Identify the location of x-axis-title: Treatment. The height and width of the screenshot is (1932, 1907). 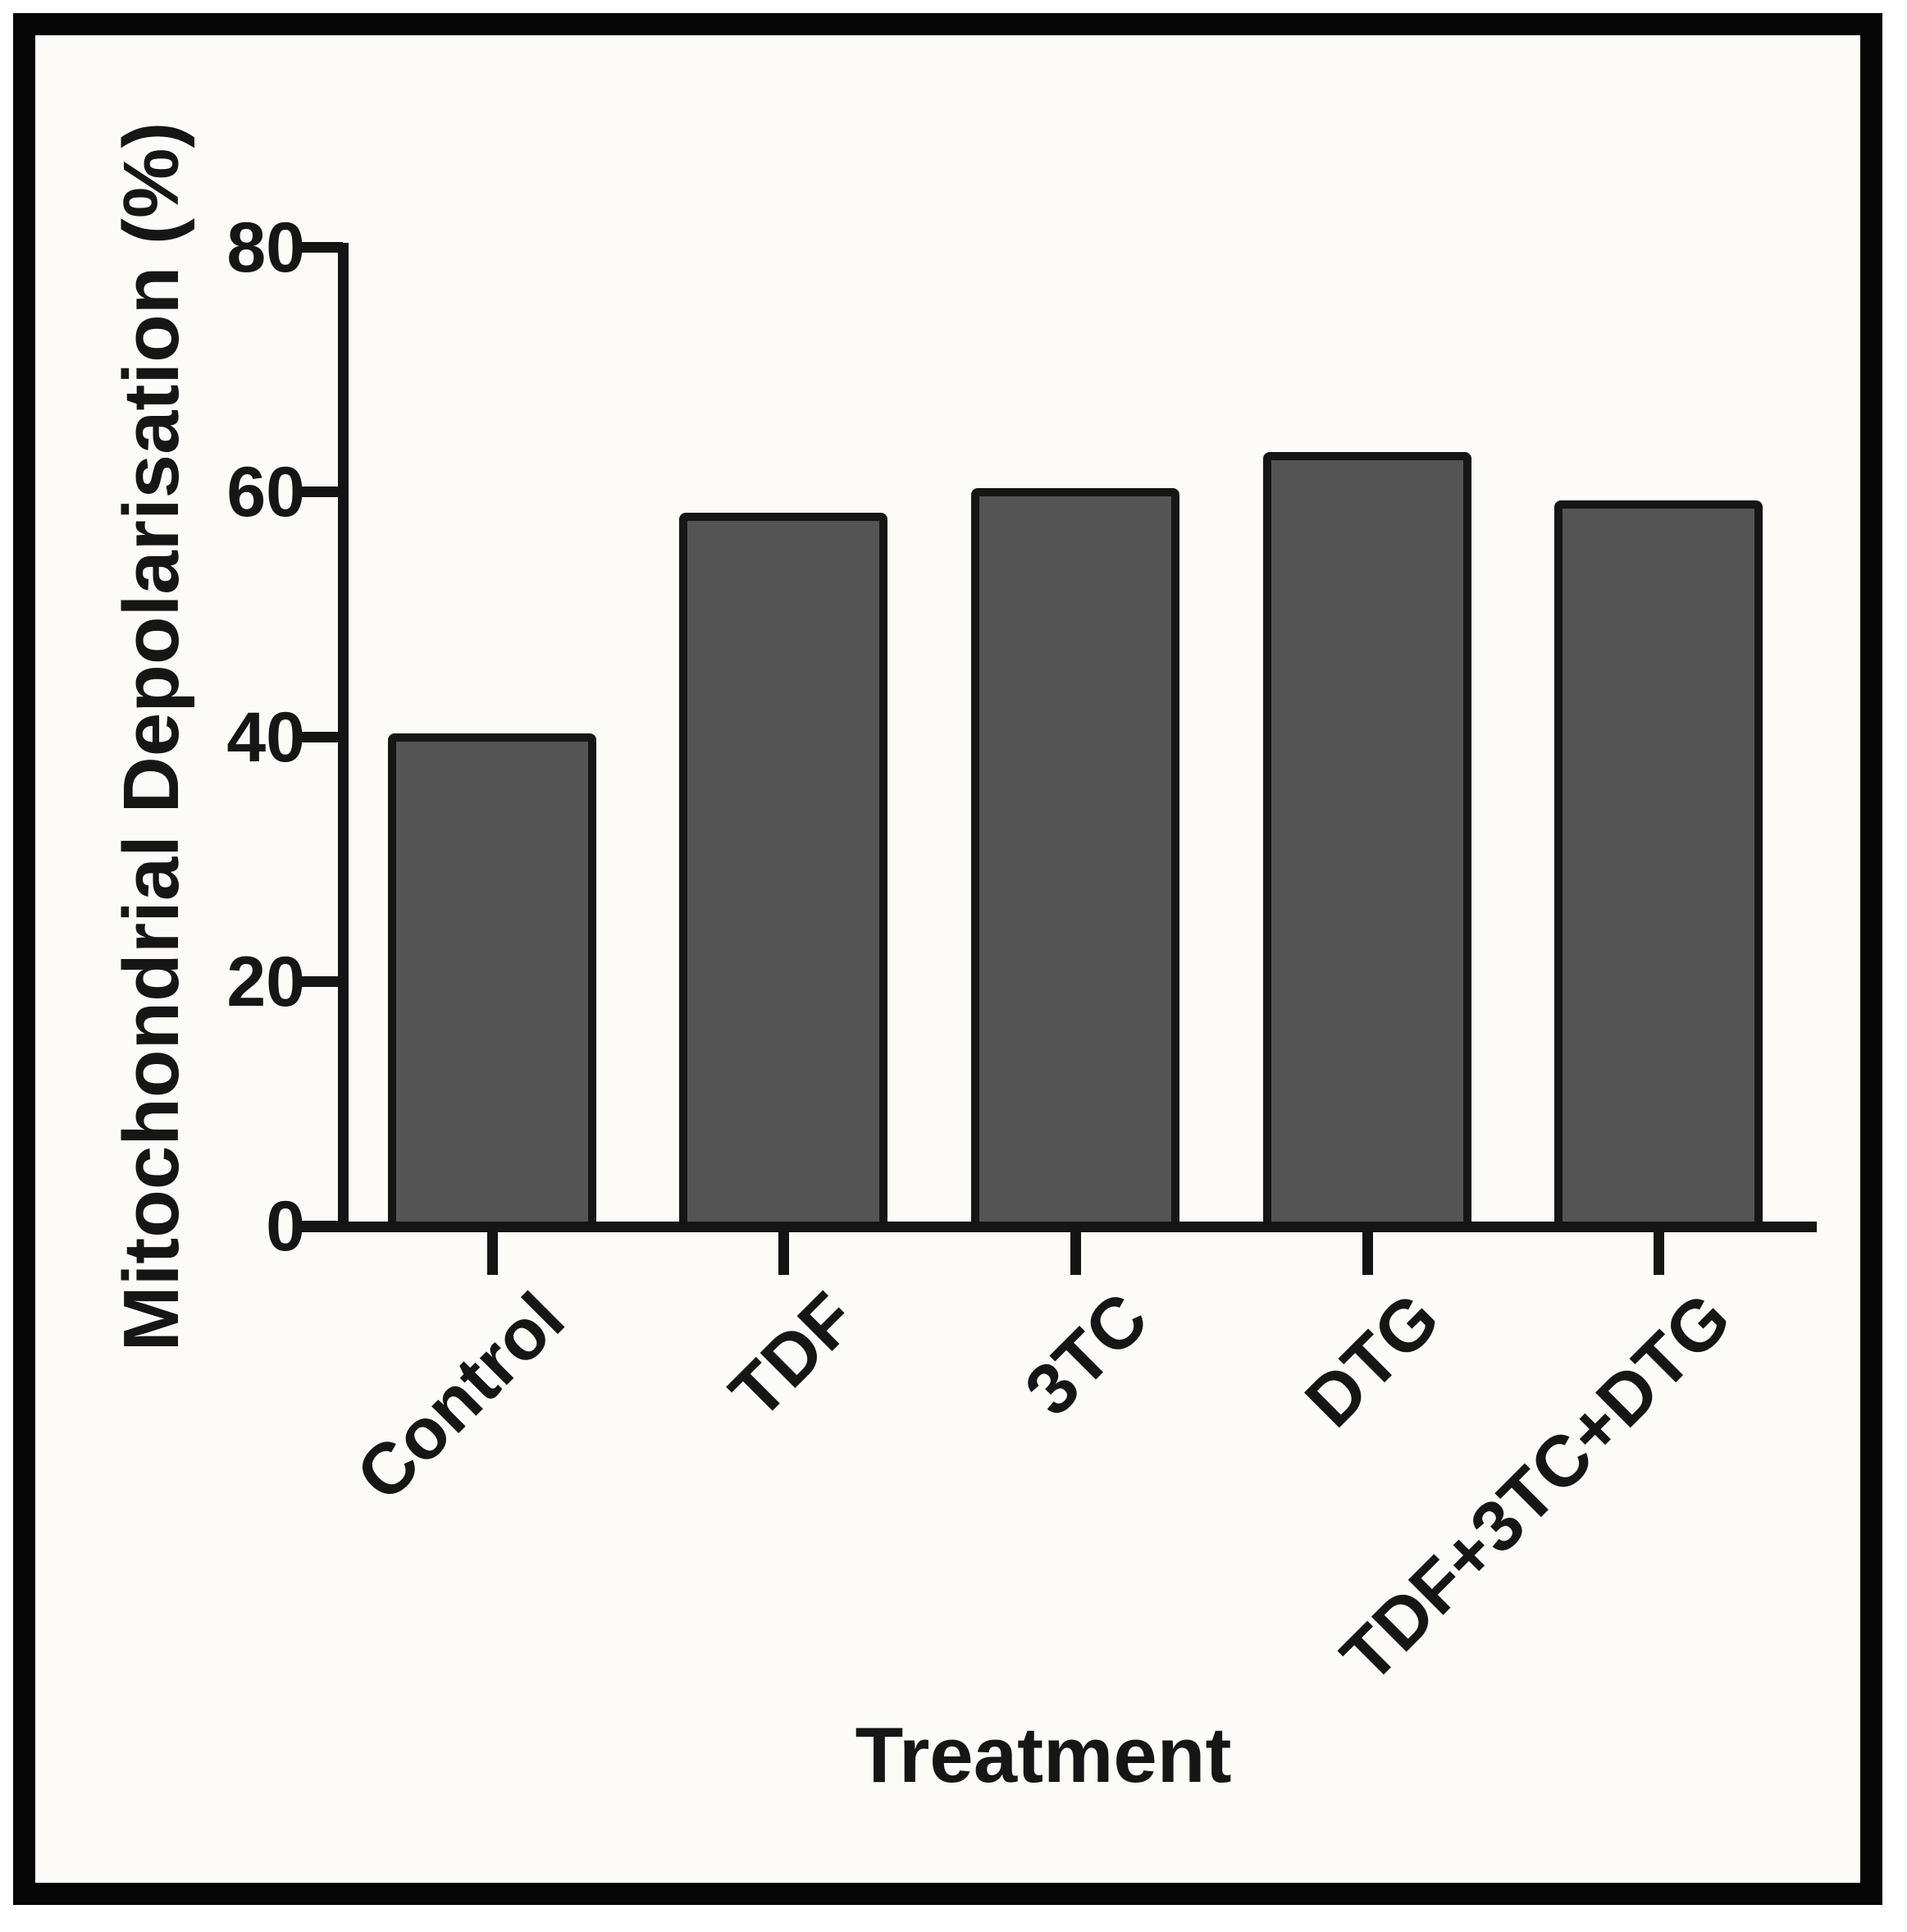
(1043, 1755).